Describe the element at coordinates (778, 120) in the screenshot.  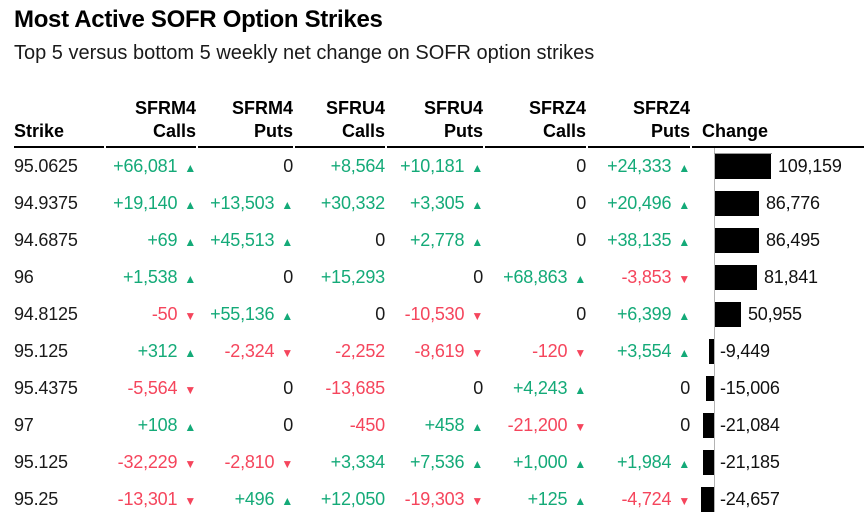
I see `col-header-change: Change` at that location.